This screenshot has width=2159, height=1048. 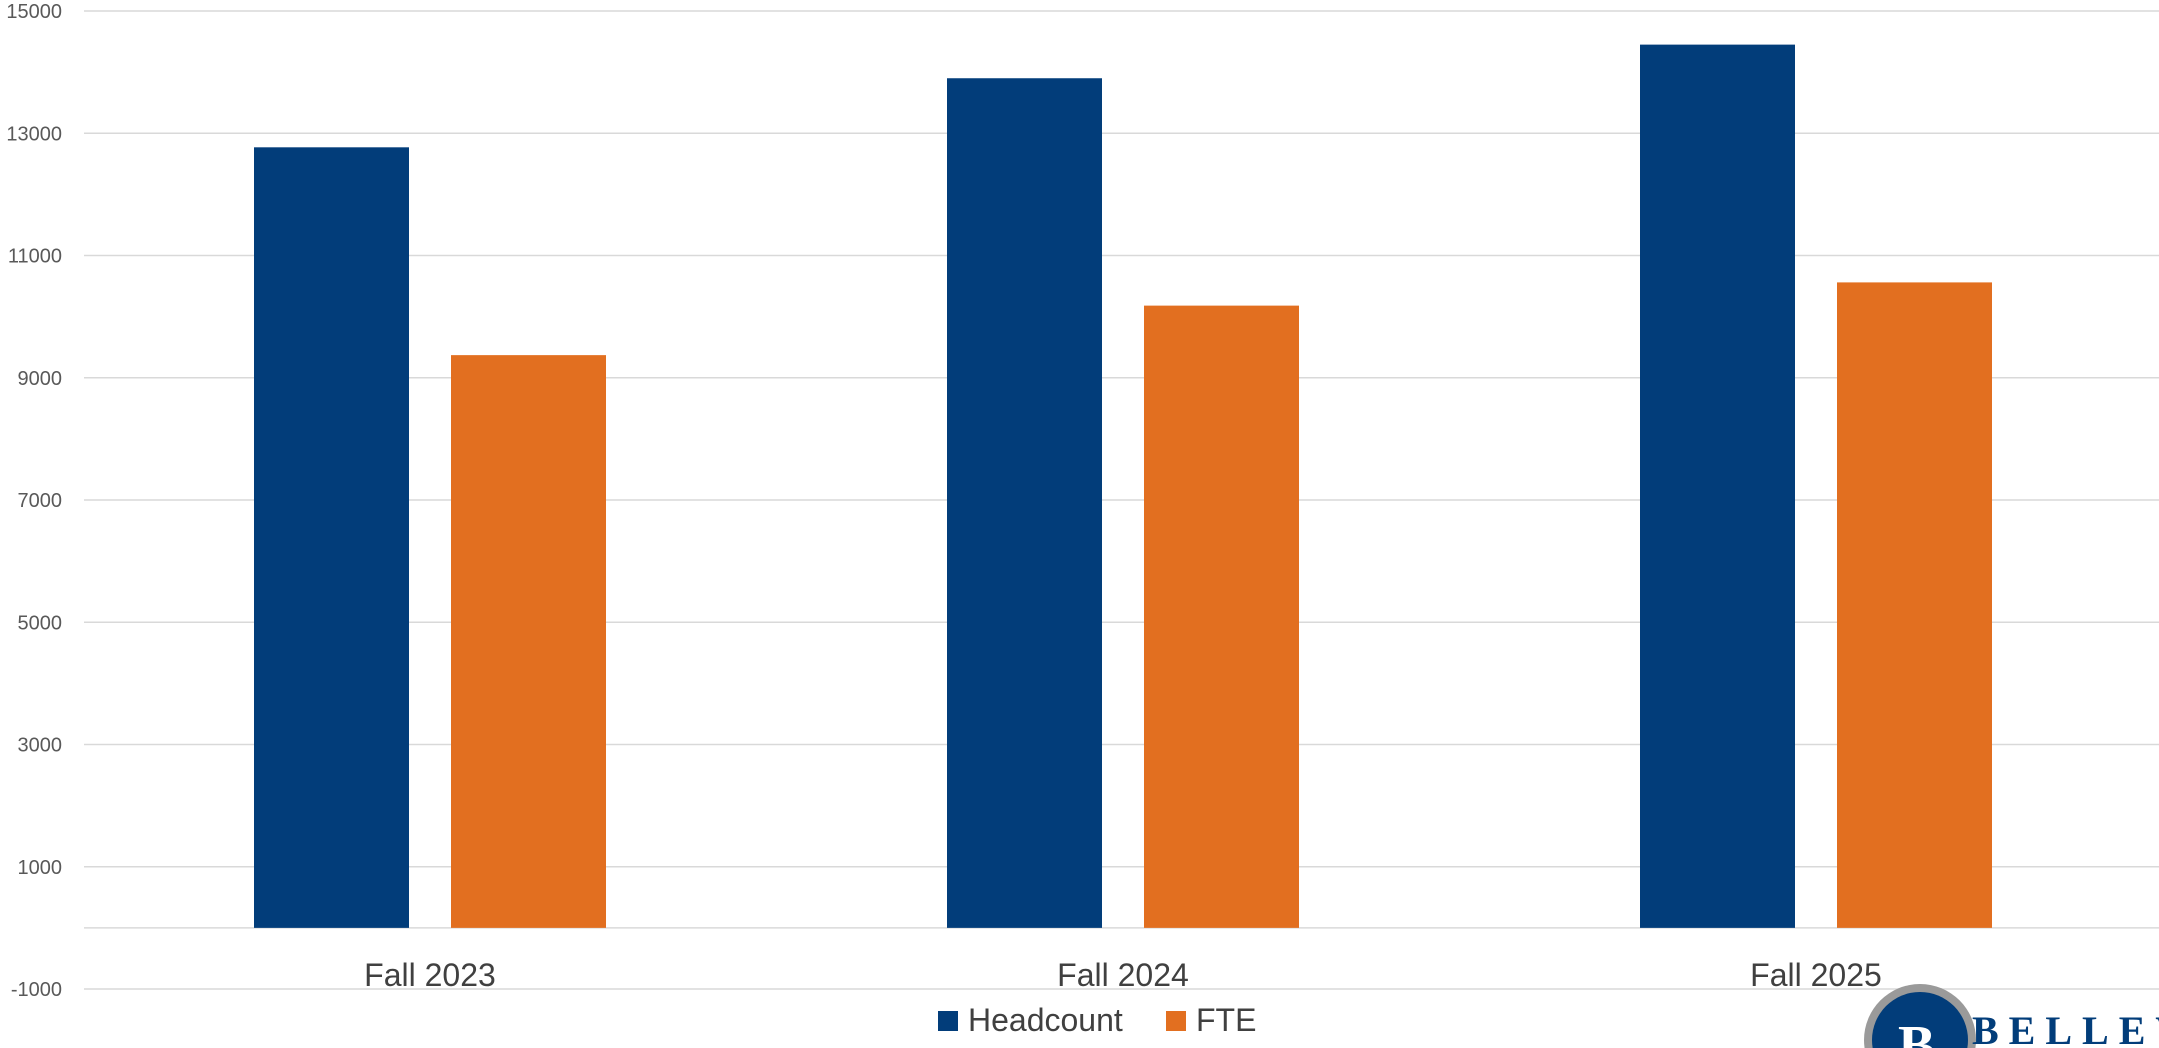 I want to click on y-tick-label: -1000, so click(x=36, y=990).